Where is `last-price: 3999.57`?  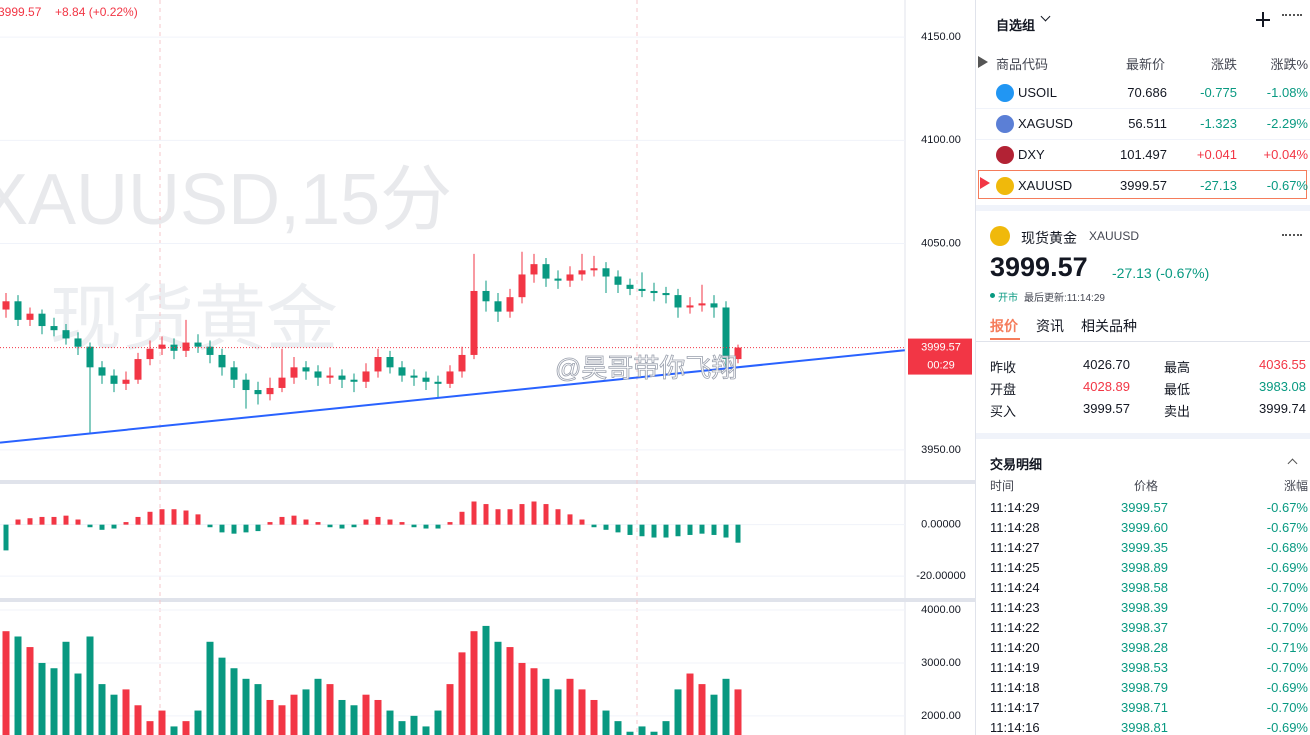 last-price: 3999.57 is located at coordinates (1143, 185).